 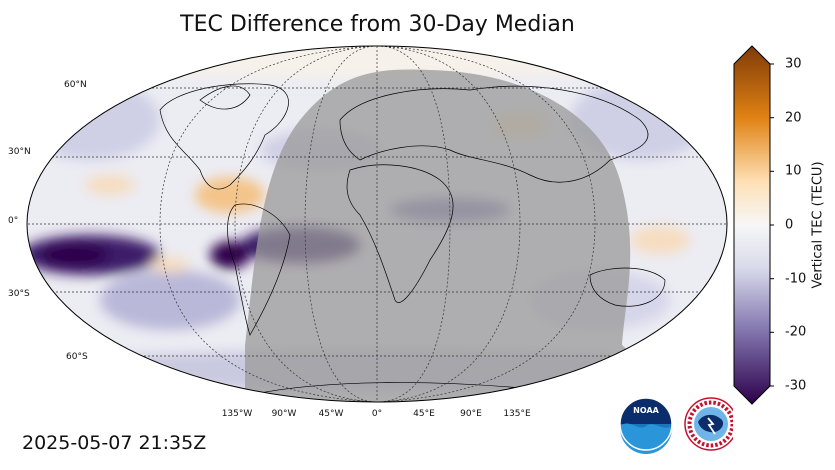 I want to click on lon-label-135w: 135°W, so click(x=237, y=414).